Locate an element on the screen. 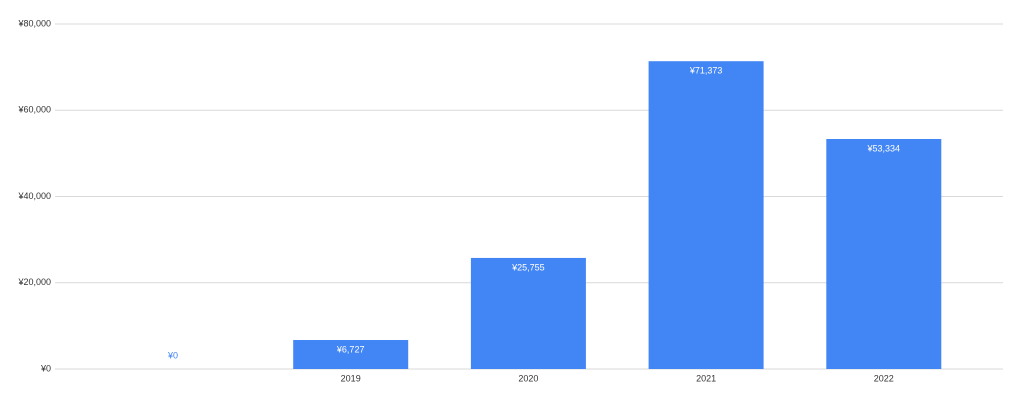 Image resolution: width=1024 pixels, height=402 pixels. y-tick-label: ¥60,000 is located at coordinates (34, 110).